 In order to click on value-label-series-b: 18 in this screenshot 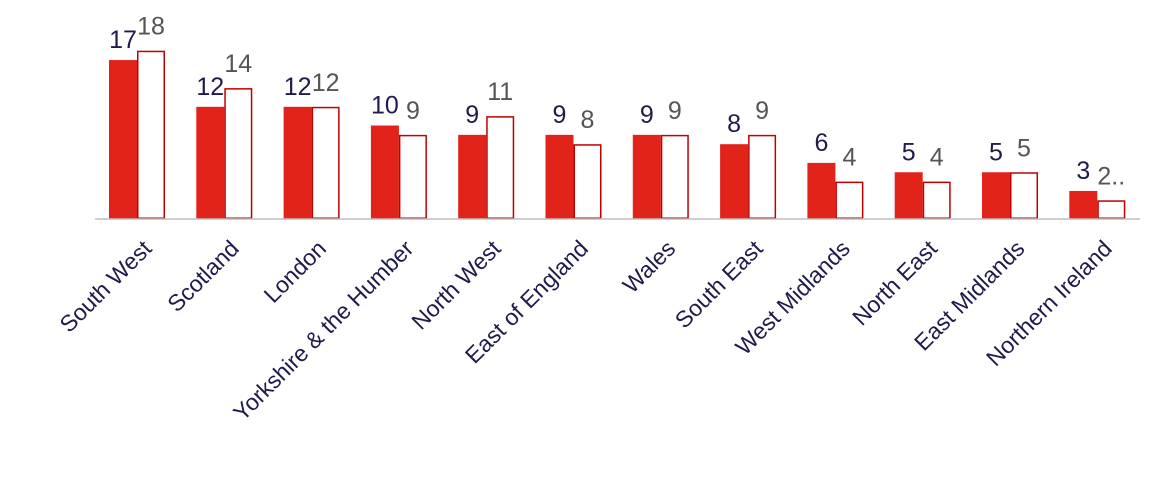, I will do `click(151, 27)`.